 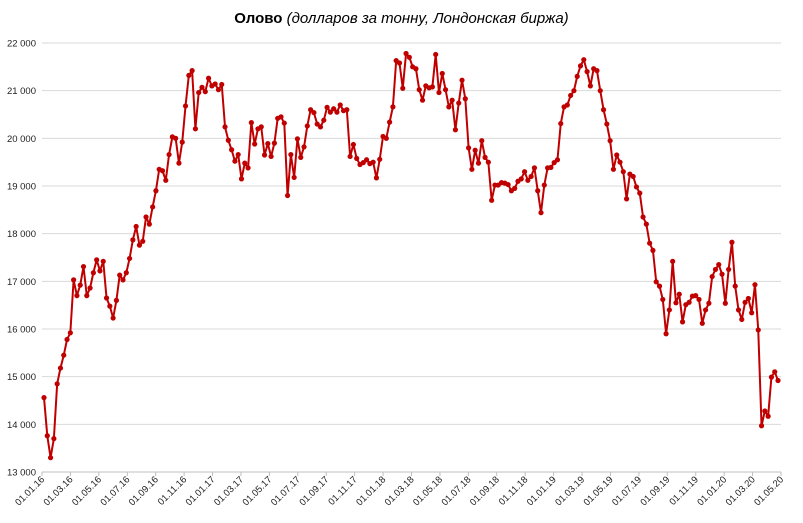 What do you see at coordinates (627, 491) in the screenshot?
I see `x-tick-label: 01.07.19` at bounding box center [627, 491].